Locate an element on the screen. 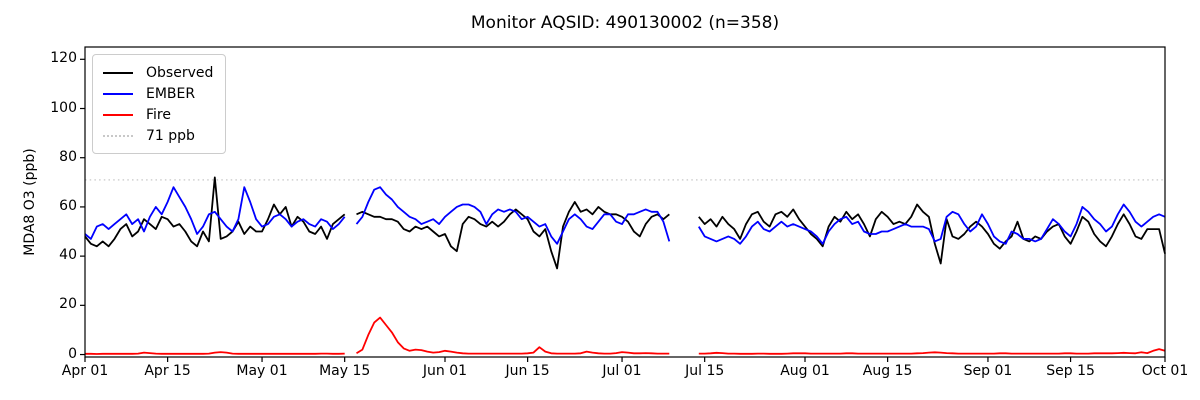 The width and height of the screenshot is (1200, 400). chart-title: Monitor AQSID: 490130002 (n=358) is located at coordinates (625, 23).